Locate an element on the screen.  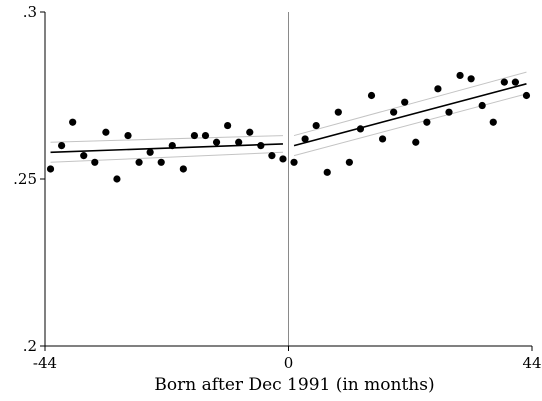
y-tick-label: .2 is located at coordinates (30, 346).